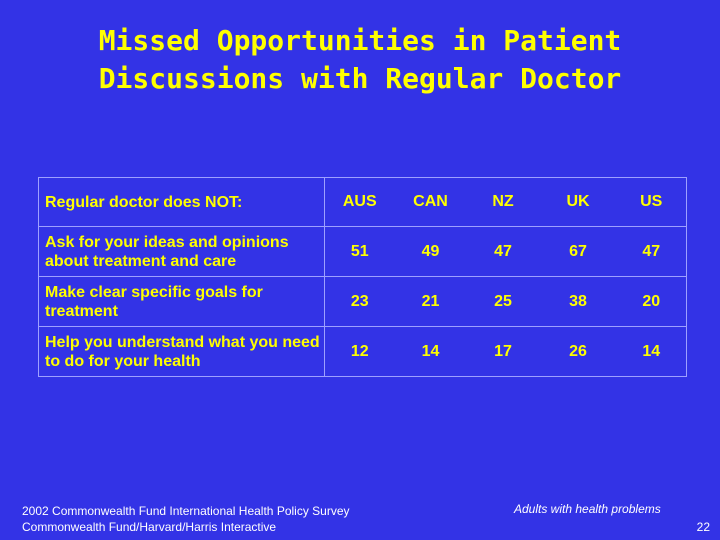  What do you see at coordinates (578, 201) in the screenshot?
I see `header-country-uk: UK` at bounding box center [578, 201].